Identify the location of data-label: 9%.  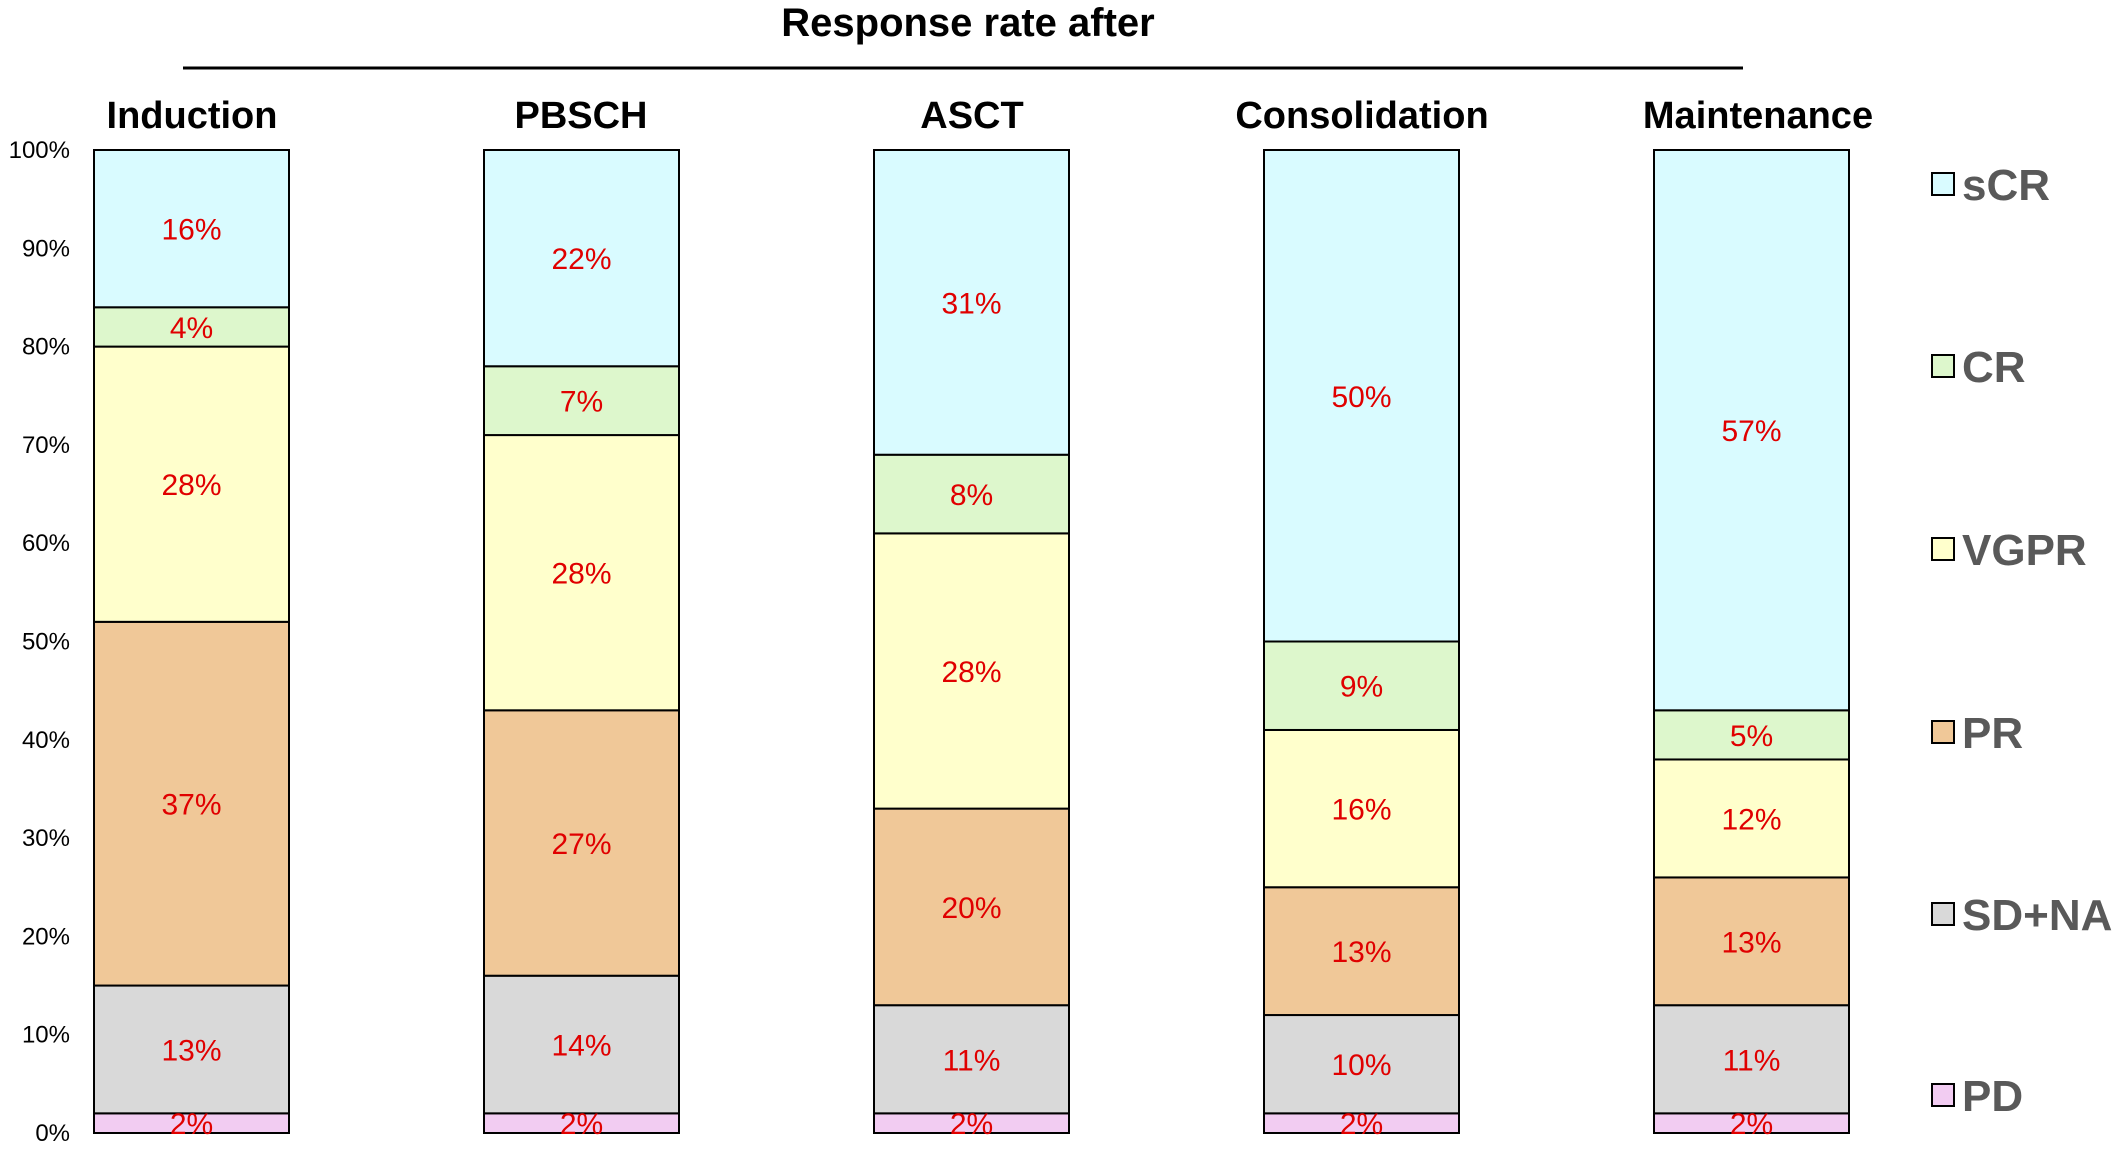
(1361, 687).